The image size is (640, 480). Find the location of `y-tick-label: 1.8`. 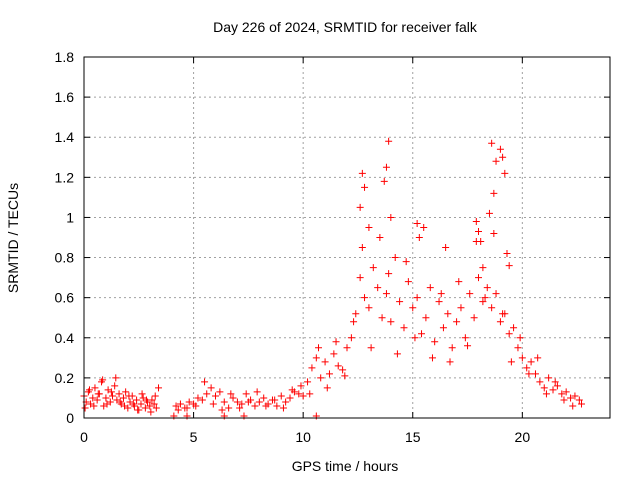

y-tick-label: 1.8 is located at coordinates (65, 57).